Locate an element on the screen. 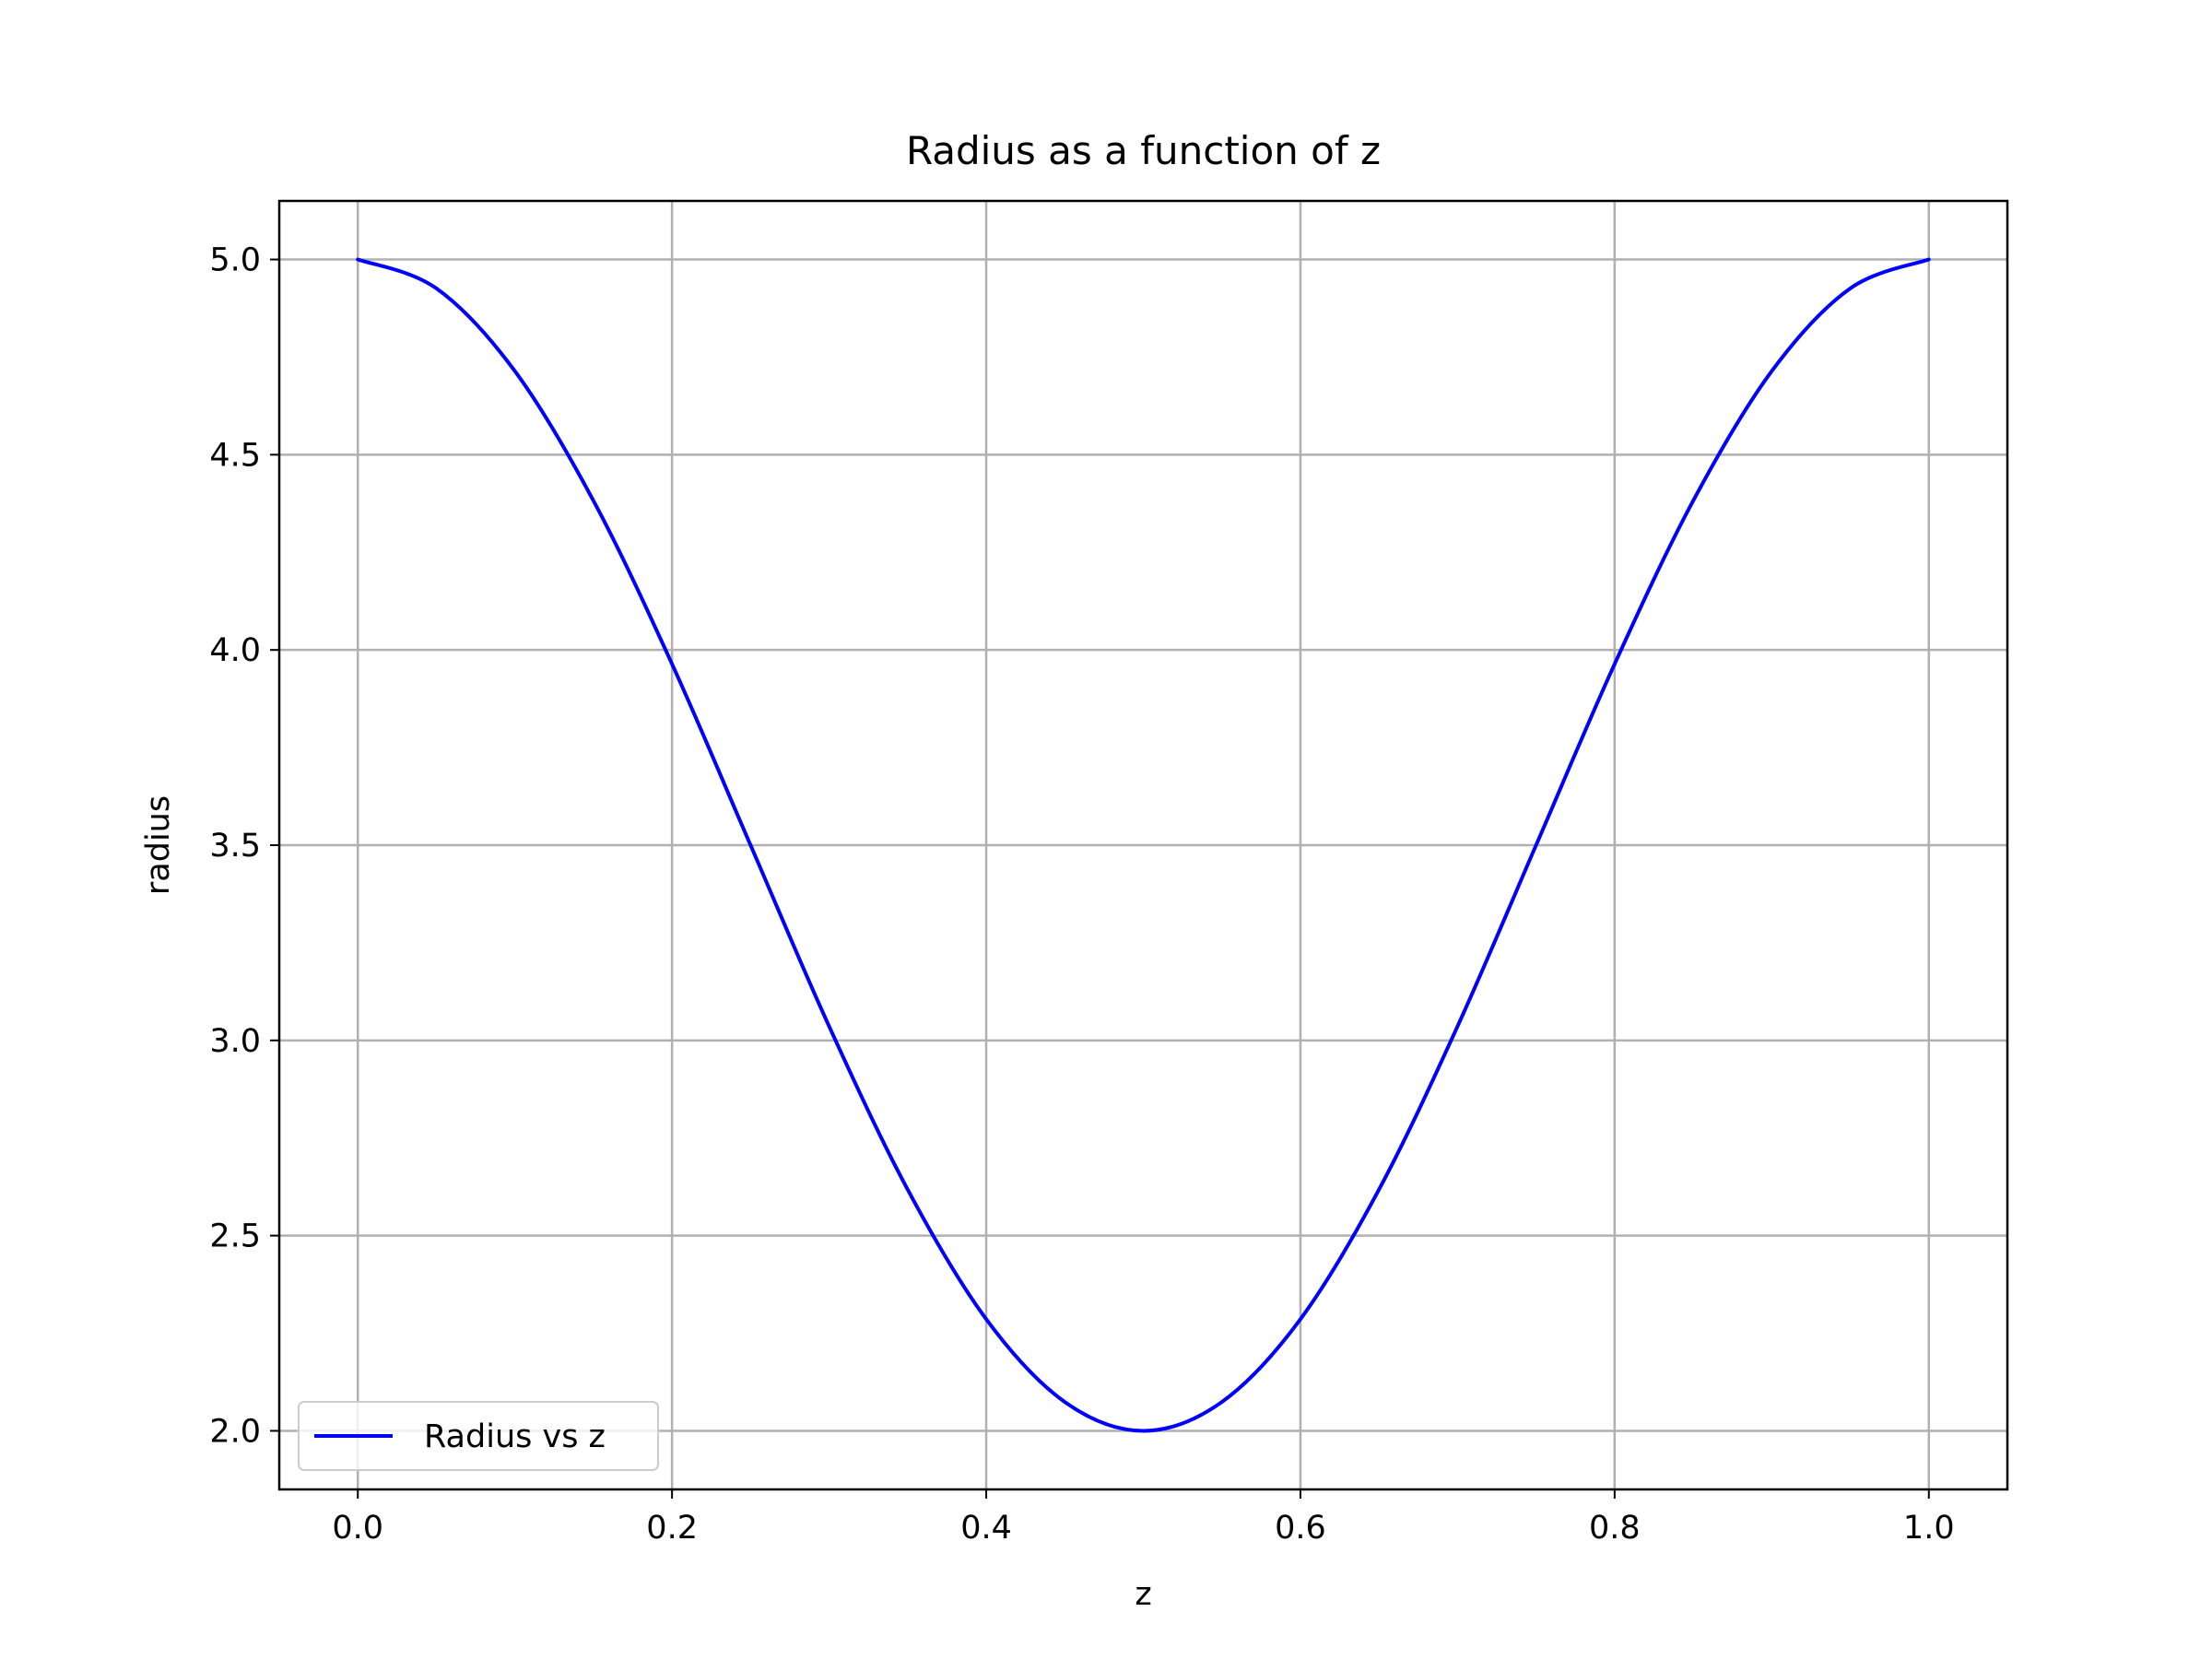  legend: Radius vs z is located at coordinates (478, 1436).